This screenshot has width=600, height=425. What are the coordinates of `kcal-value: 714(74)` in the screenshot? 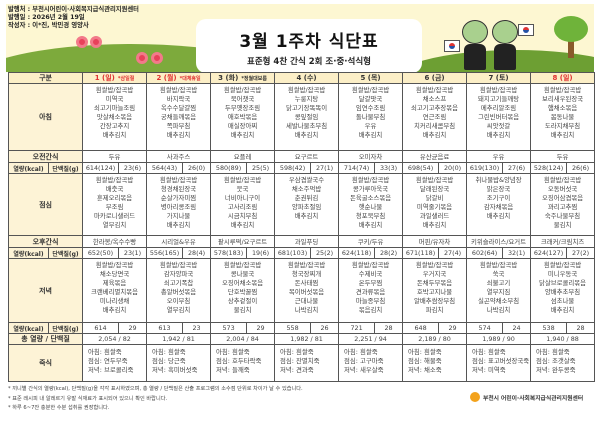 It's located at (357, 168).